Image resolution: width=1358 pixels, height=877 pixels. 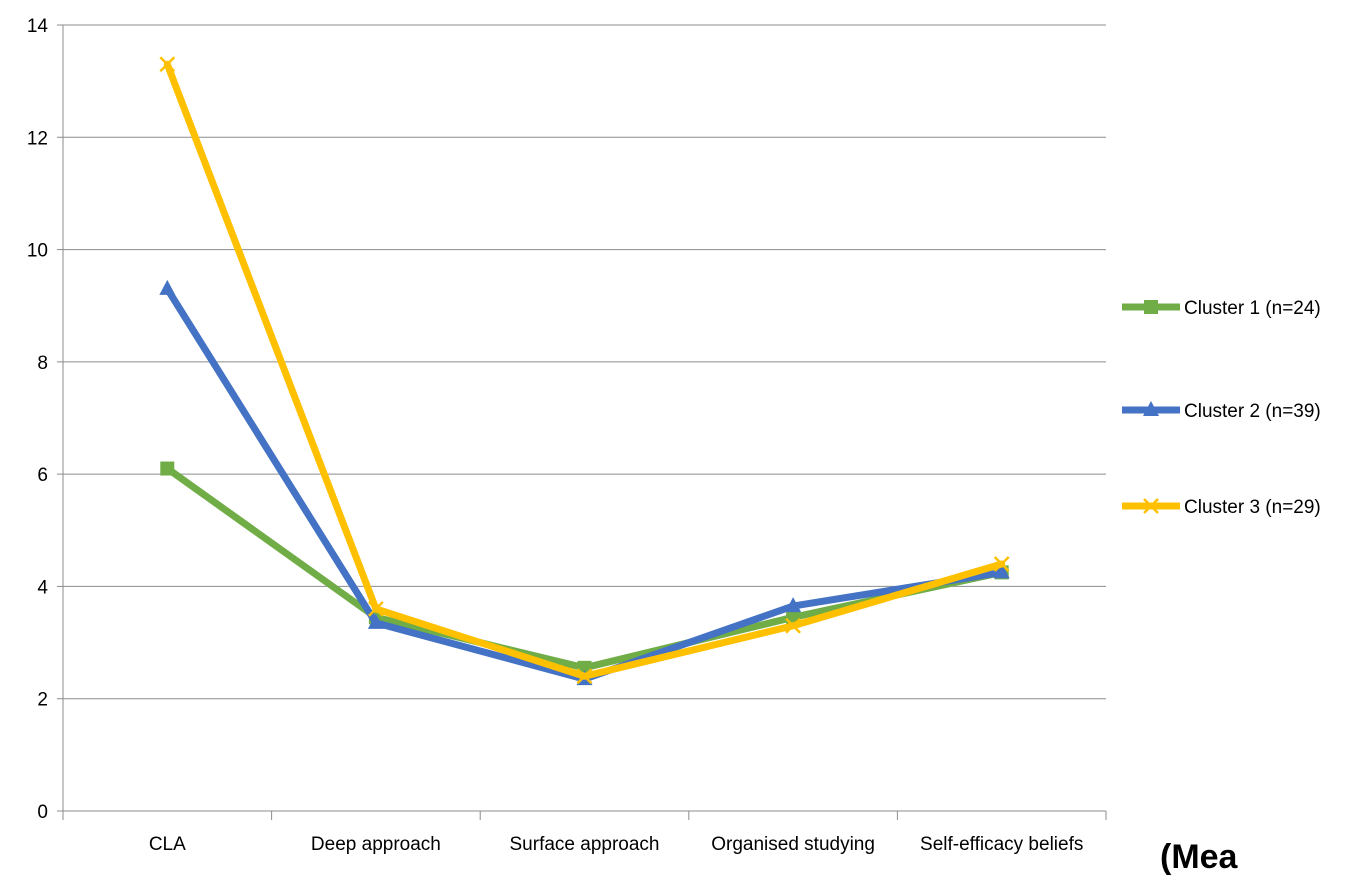 I want to click on cropped-caption-text: (Mea, so click(x=1199, y=857).